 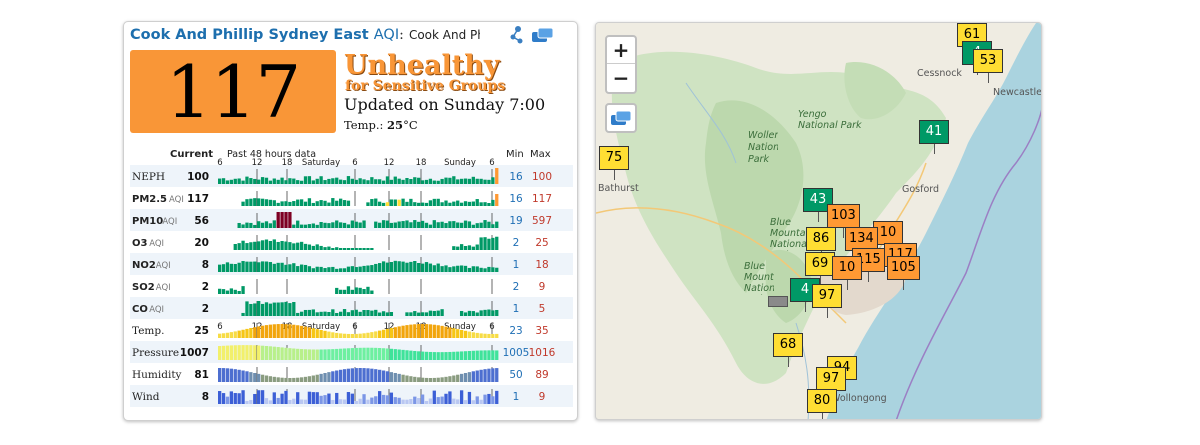 What do you see at coordinates (516, 177) in the screenshot?
I see `row-min-value: 16` at bounding box center [516, 177].